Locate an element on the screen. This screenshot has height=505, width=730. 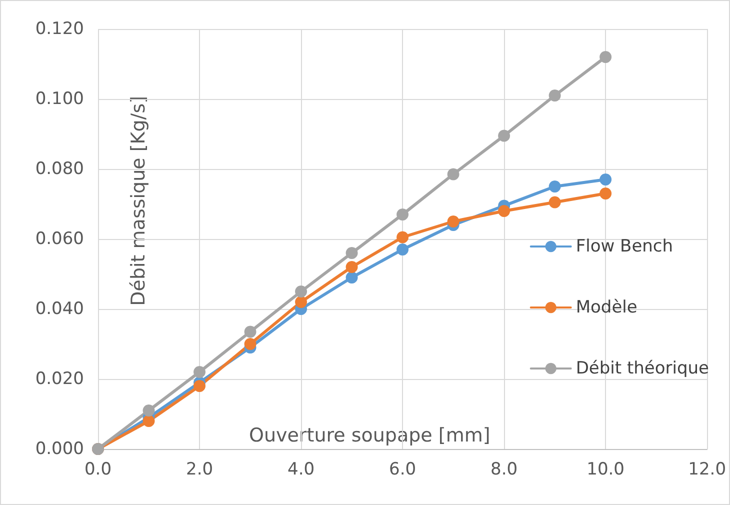
x-tick-label: 8.0 is located at coordinates (504, 470).